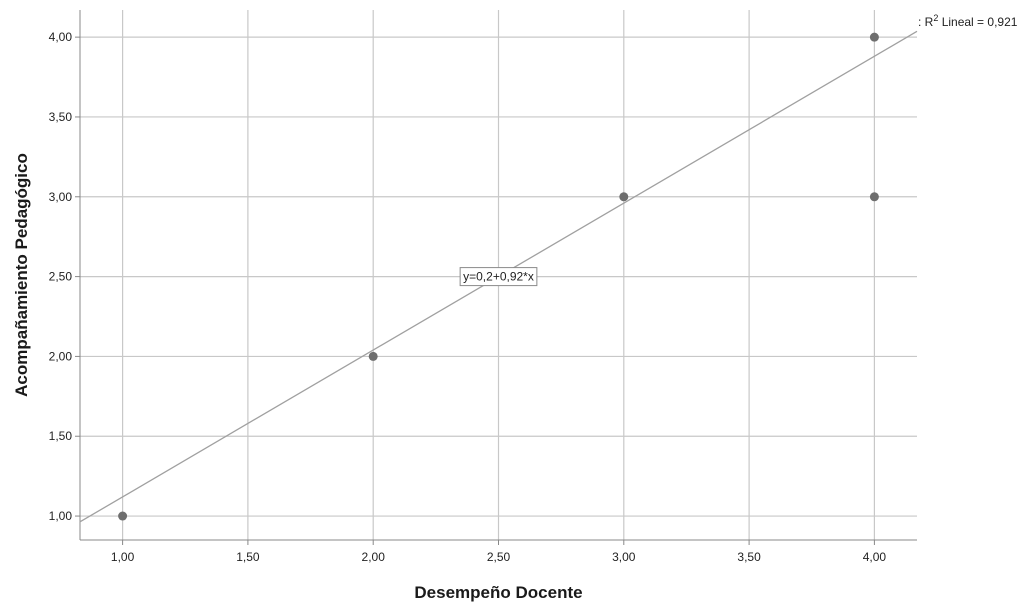 Image resolution: width=1033 pixels, height=603 pixels. I want to click on r-squared-superscript: 2, so click(935, 18).